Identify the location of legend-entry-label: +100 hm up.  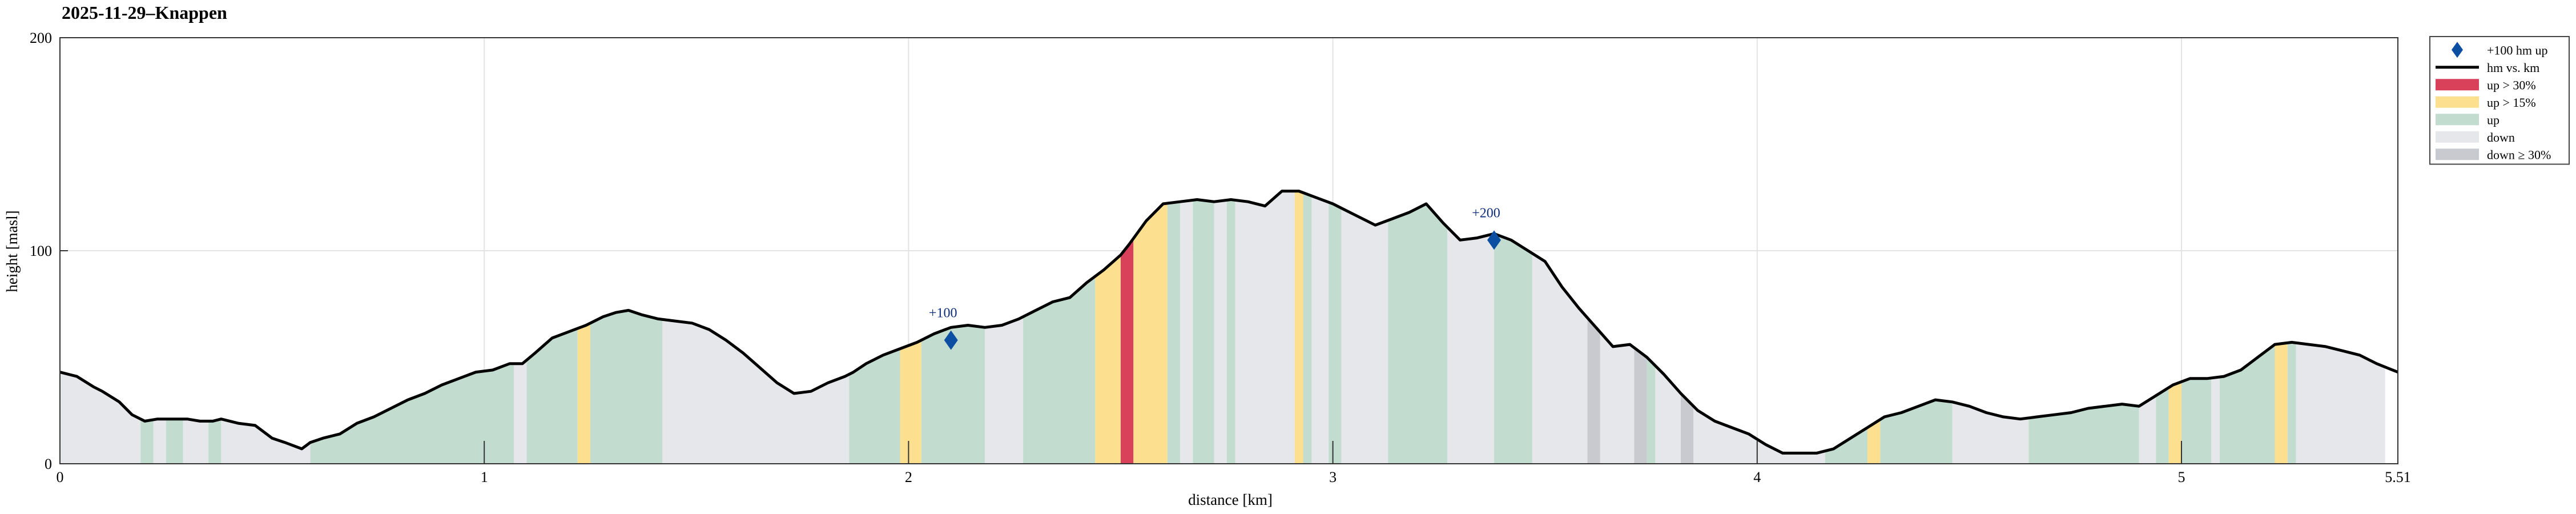
(2517, 50).